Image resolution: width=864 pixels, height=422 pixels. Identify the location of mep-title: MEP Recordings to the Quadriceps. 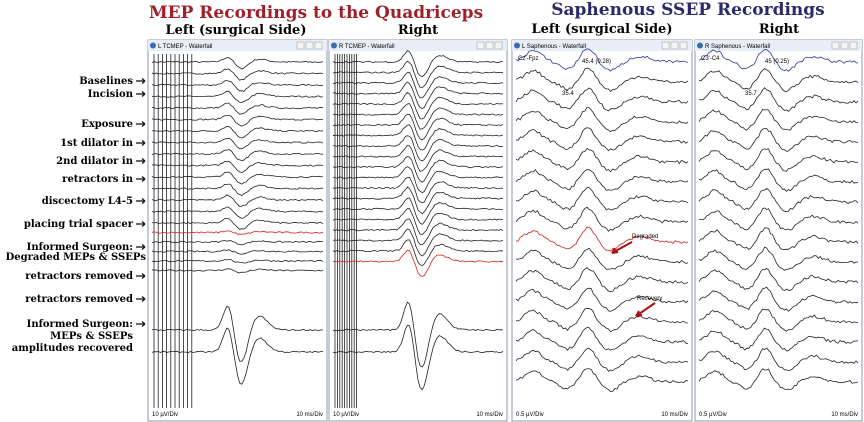
(316, 13).